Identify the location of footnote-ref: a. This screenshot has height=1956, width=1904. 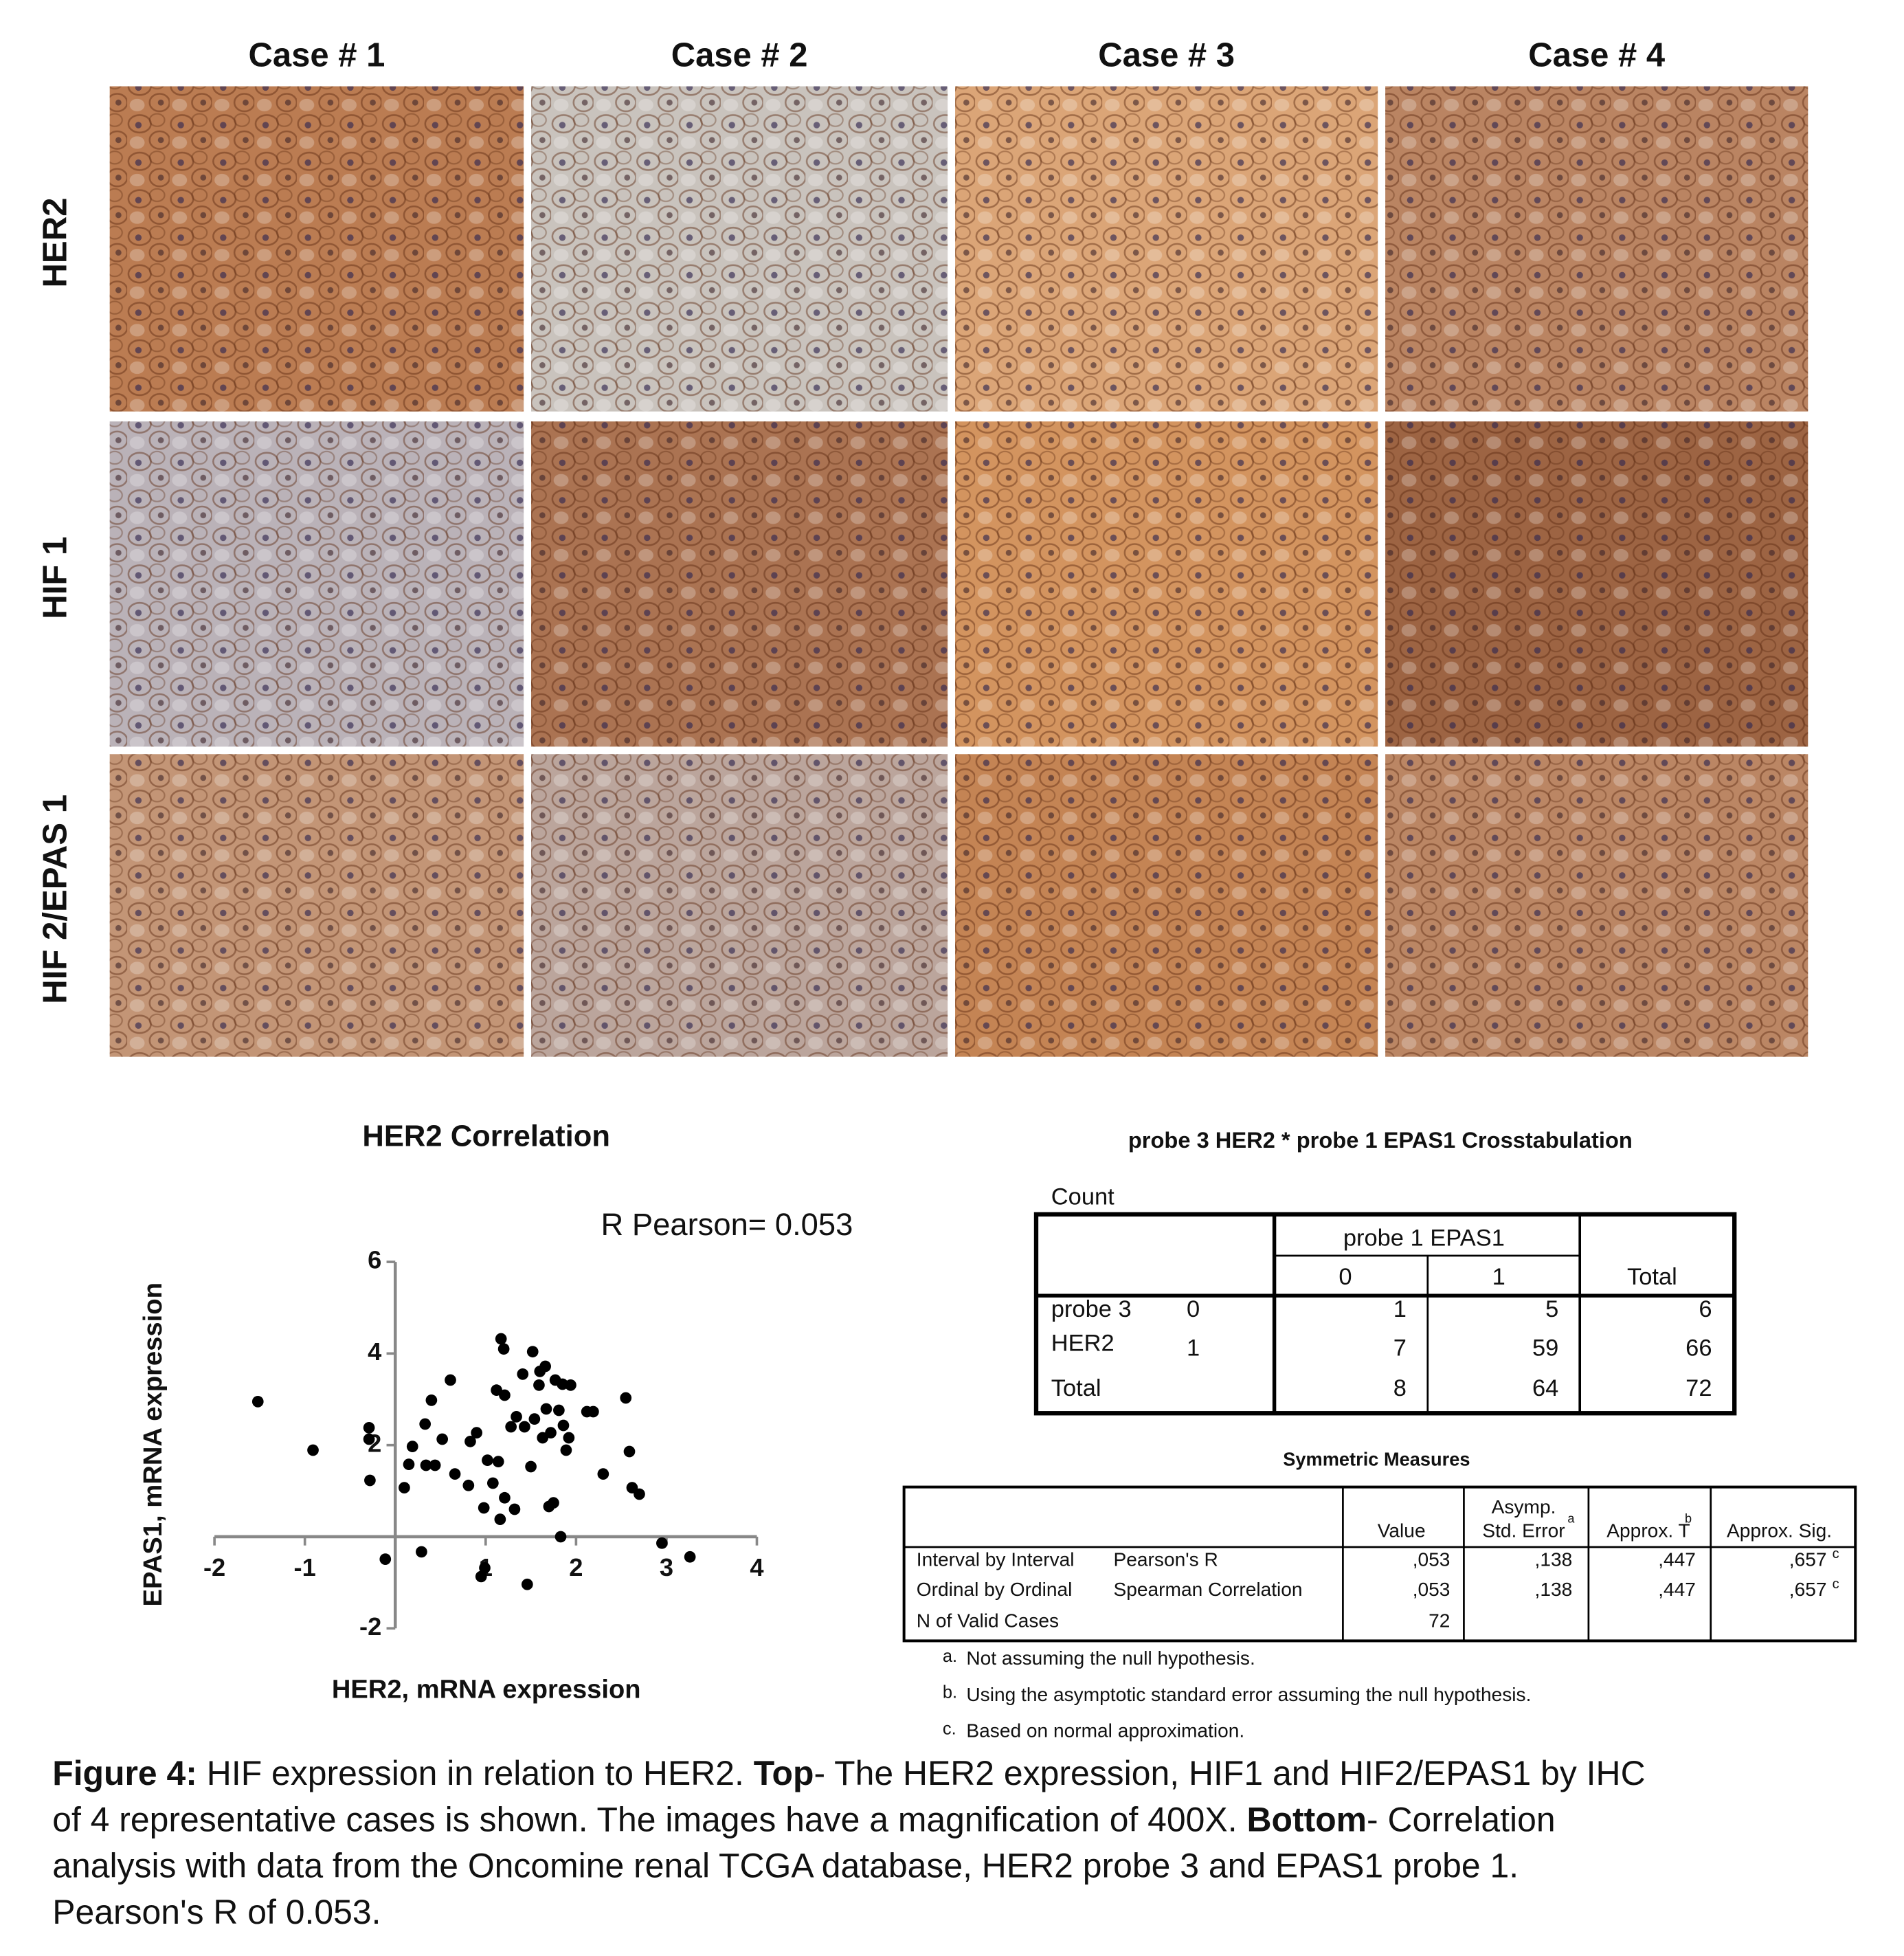
(1571, 1519).